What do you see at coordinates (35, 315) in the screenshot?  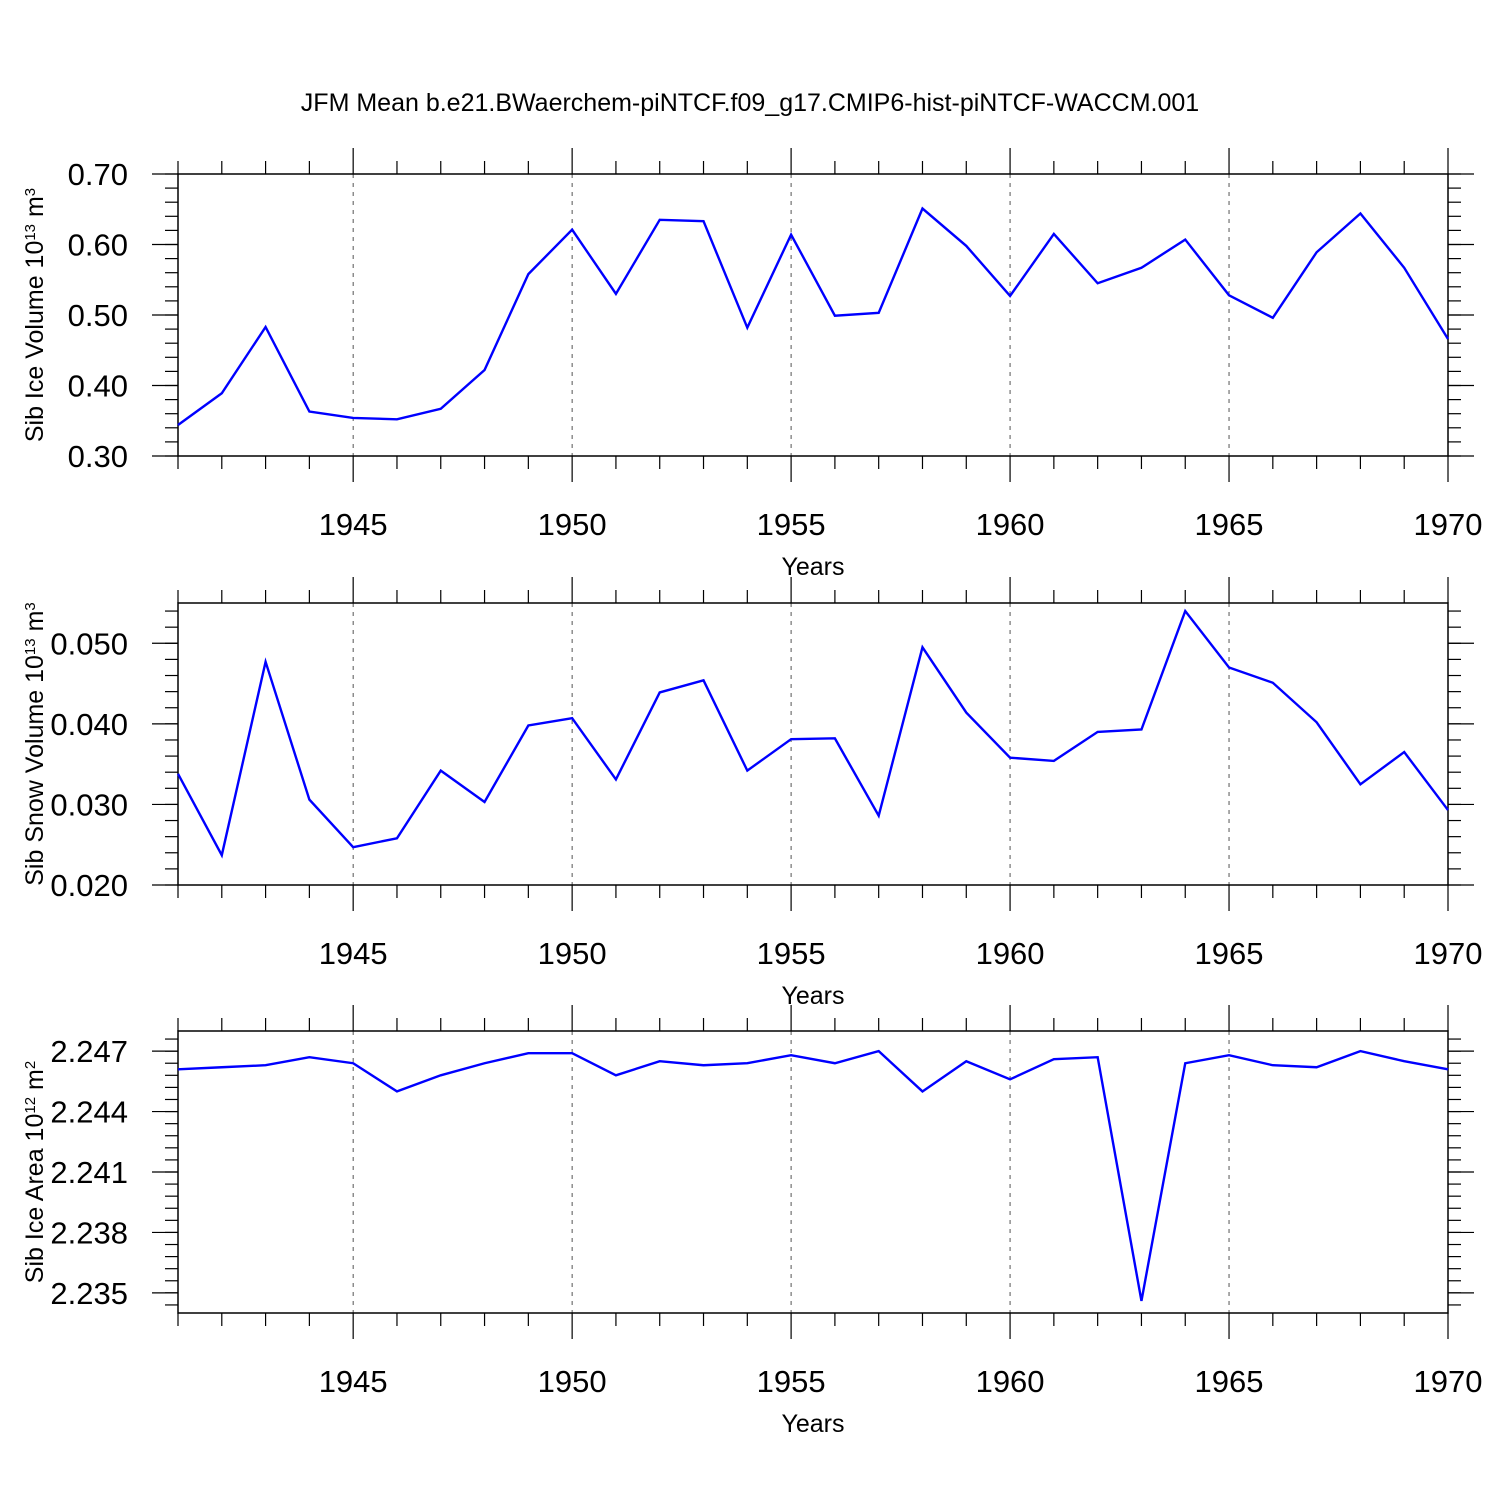 I see `y-axis-title: Sib Ice Volume 1013 m3` at bounding box center [35, 315].